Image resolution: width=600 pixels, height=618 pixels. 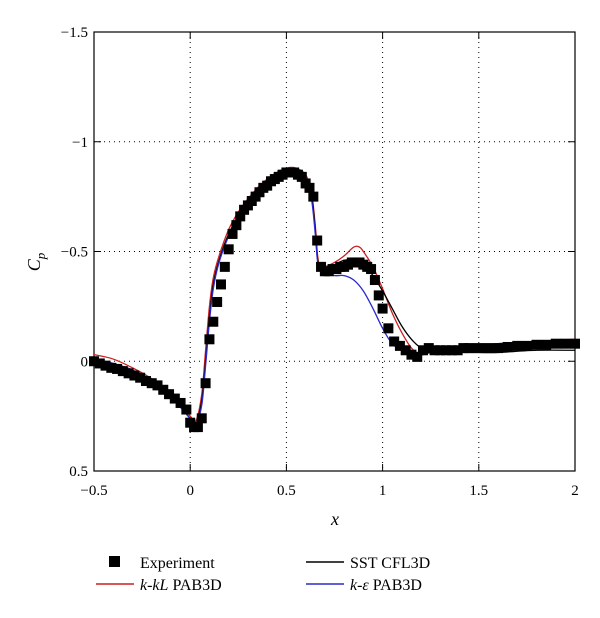 I want to click on legend-label-sst: SST CFL3D, so click(x=390, y=563).